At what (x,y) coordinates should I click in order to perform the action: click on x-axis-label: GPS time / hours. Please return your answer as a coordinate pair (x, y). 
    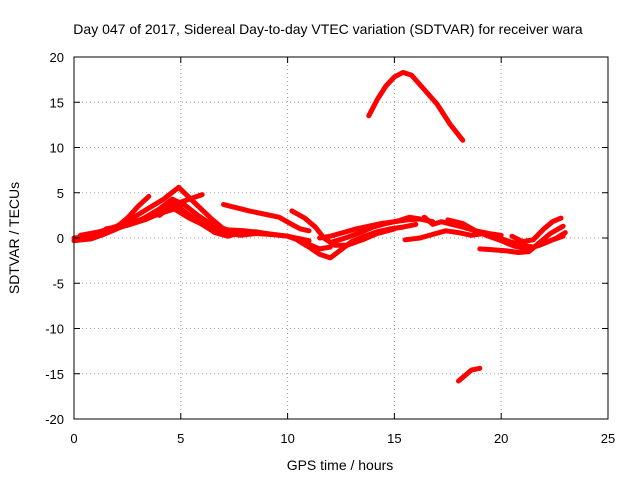
    Looking at the image, I should click on (340, 465).